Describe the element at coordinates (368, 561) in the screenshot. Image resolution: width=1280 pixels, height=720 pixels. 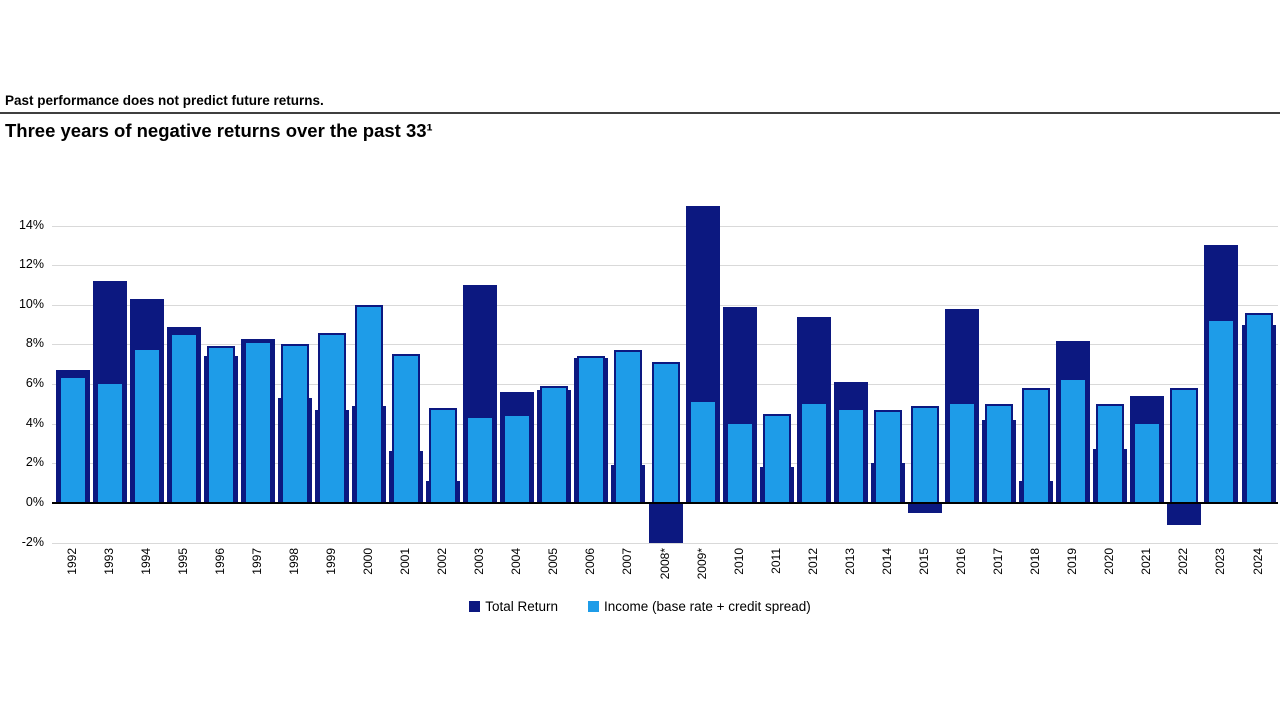
I see `x-axis-label: 2000` at that location.